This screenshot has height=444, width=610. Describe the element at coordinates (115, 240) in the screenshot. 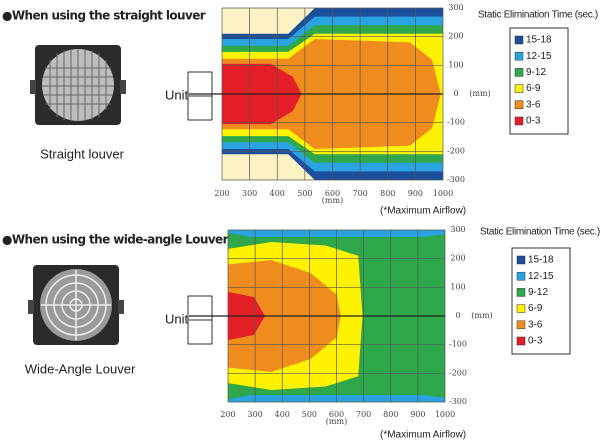

I see `panel-heading: ●When using the wide-angle Louver` at that location.